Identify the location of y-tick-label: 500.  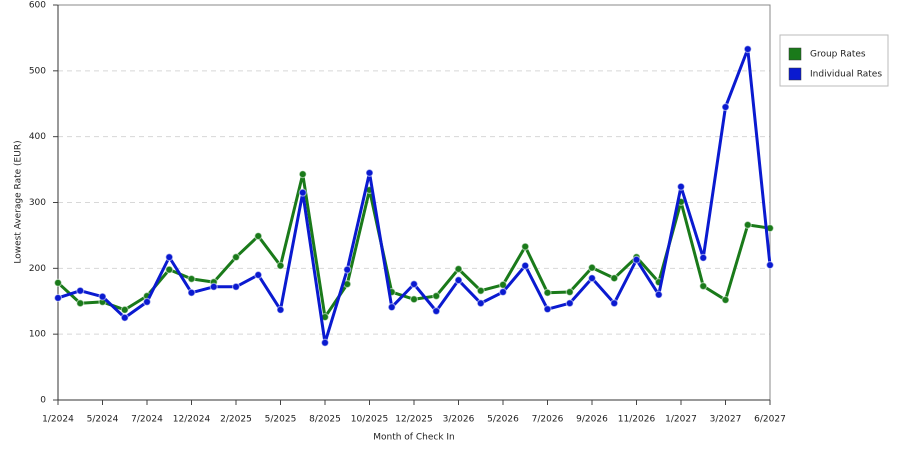
(37, 71).